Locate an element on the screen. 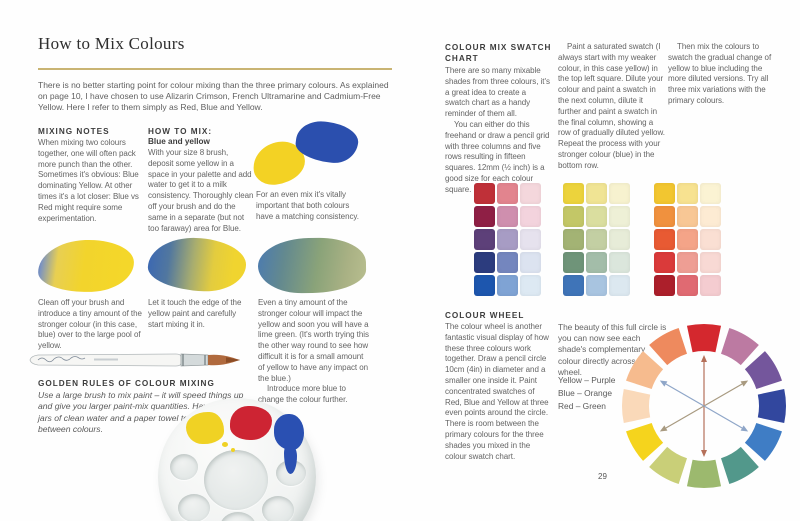  how-to-mix-subheading: Blue and yellow is located at coordinates (179, 141).